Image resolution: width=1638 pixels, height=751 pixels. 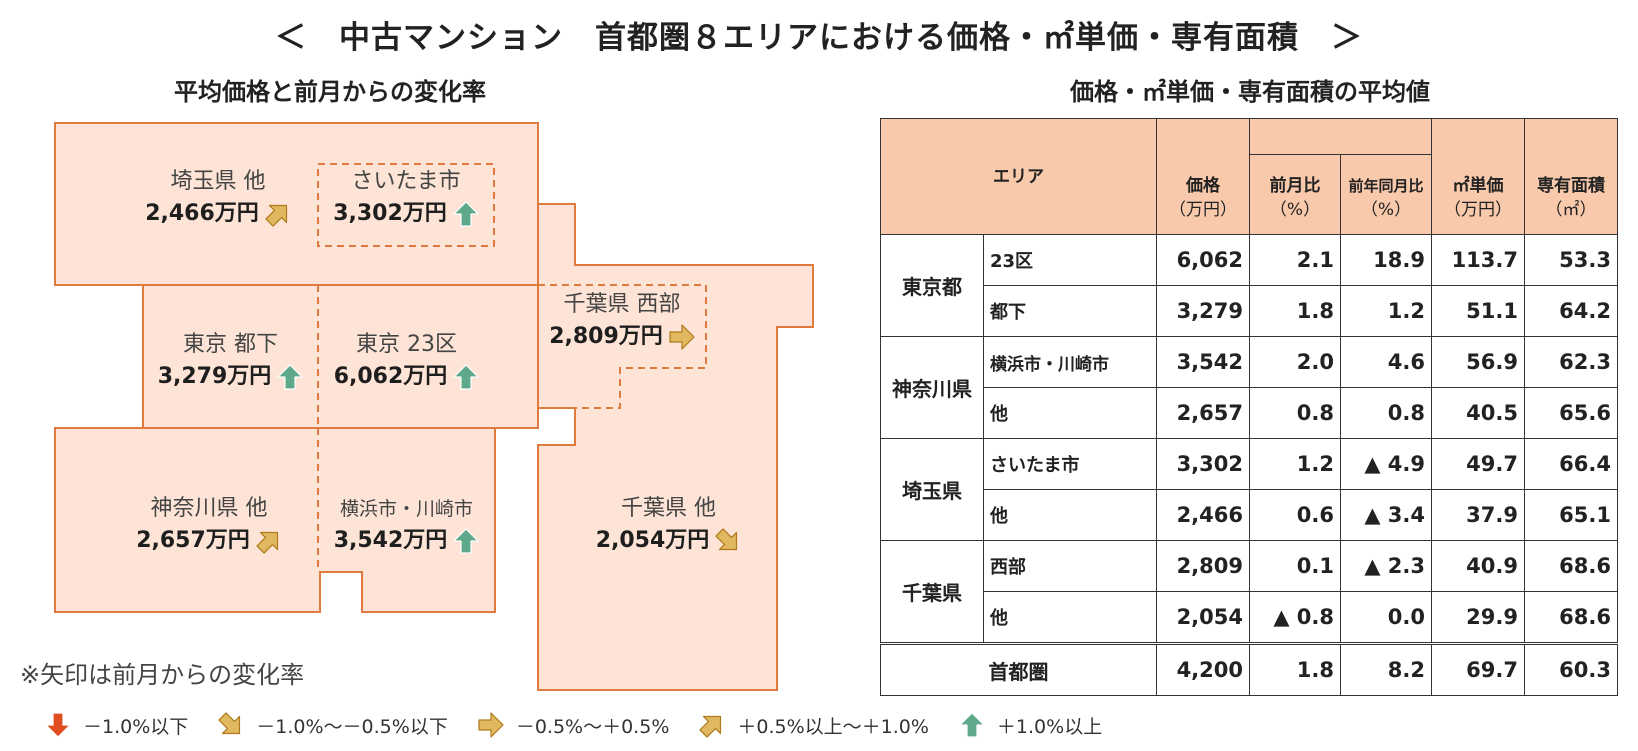 I want to click on yoy-cell: 0.0, so click(x=1386, y=617).